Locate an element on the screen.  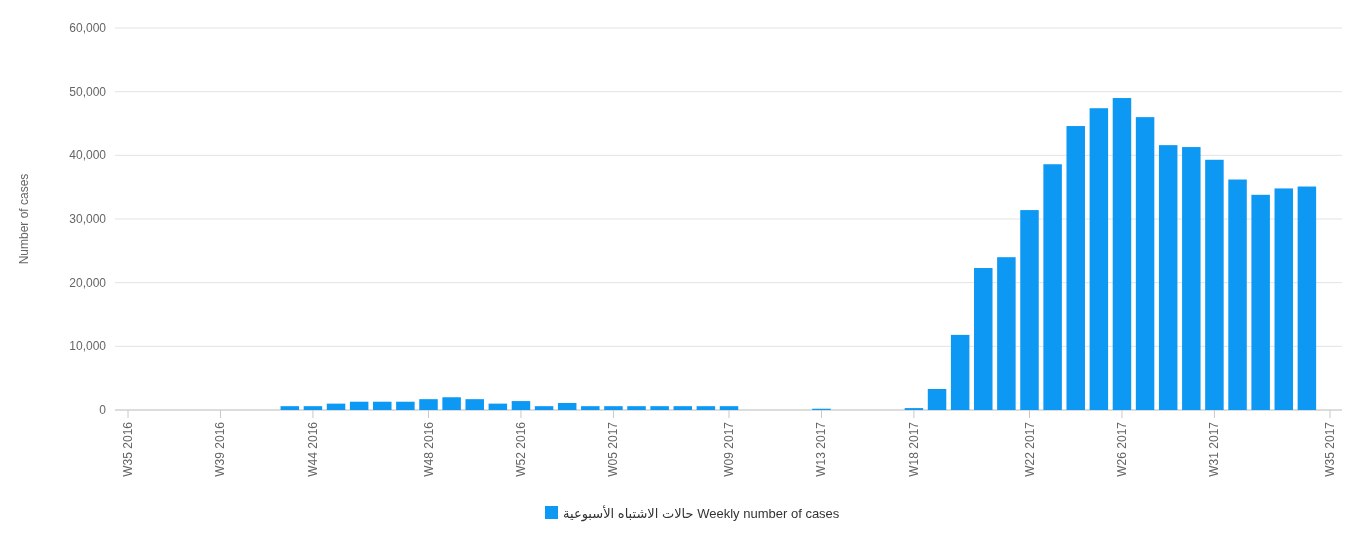
x-tick-label: W09 2017 is located at coordinates (729, 449).